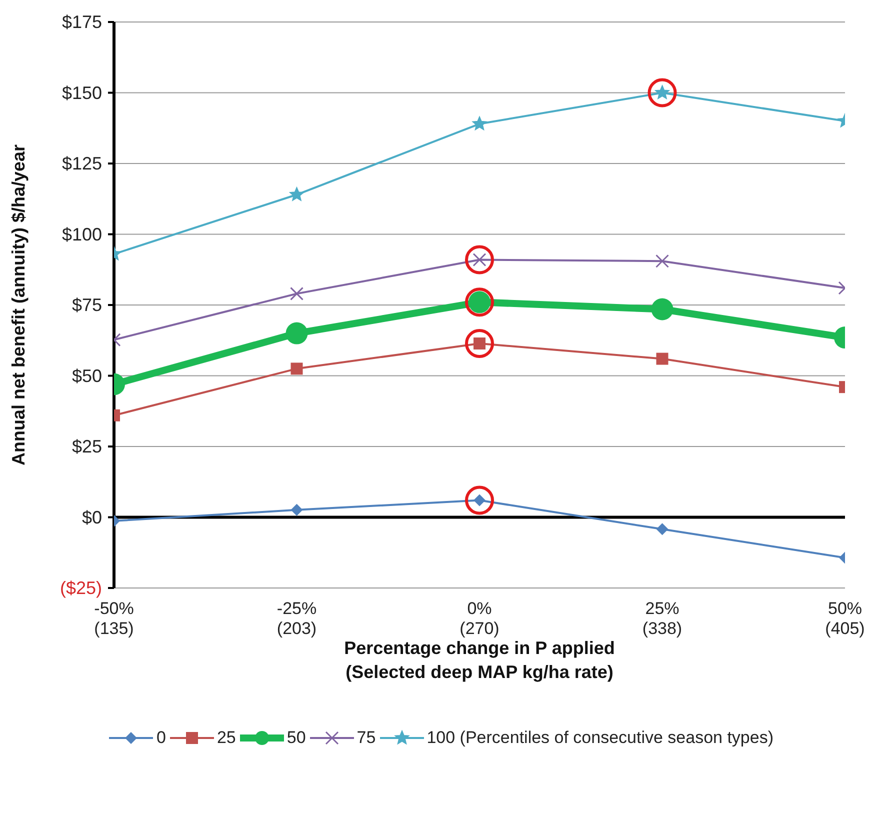 The width and height of the screenshot is (883, 821). What do you see at coordinates (600, 738) in the screenshot?
I see `legend-label: 100 (Percentiles of consecutive season types)` at bounding box center [600, 738].